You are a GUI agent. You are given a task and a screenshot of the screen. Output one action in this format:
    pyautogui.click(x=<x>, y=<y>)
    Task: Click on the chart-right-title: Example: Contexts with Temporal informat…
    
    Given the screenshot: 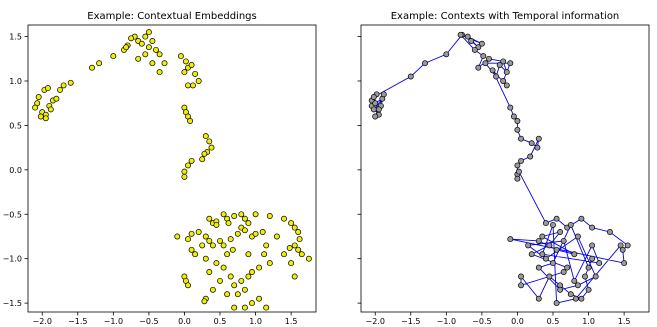 What is the action you would take?
    pyautogui.click(x=505, y=16)
    